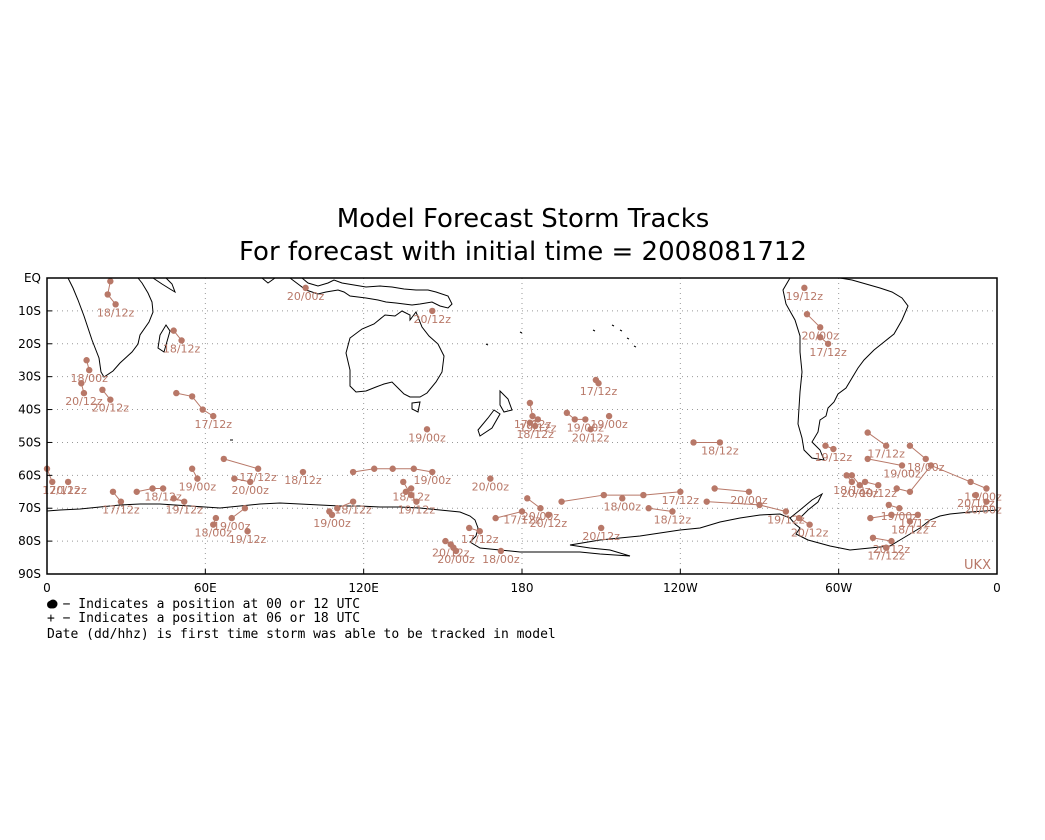 Image resolution: width=1045 pixels, height=840 pixels. What do you see at coordinates (29, 475) in the screenshot?
I see `y-tick-label: 60S` at bounding box center [29, 475].